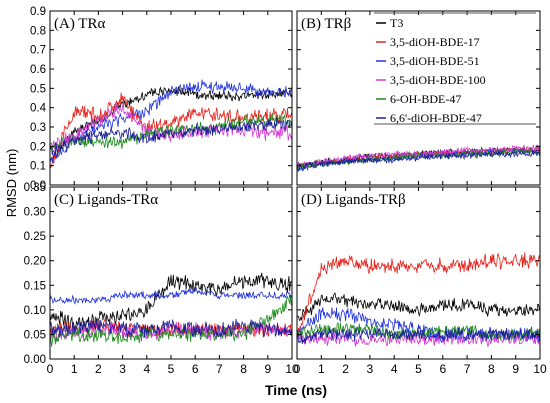 The height and width of the screenshot is (403, 550). What do you see at coordinates (106, 200) in the screenshot?
I see `panel-title: (C) Ligands-TRα` at bounding box center [106, 200].